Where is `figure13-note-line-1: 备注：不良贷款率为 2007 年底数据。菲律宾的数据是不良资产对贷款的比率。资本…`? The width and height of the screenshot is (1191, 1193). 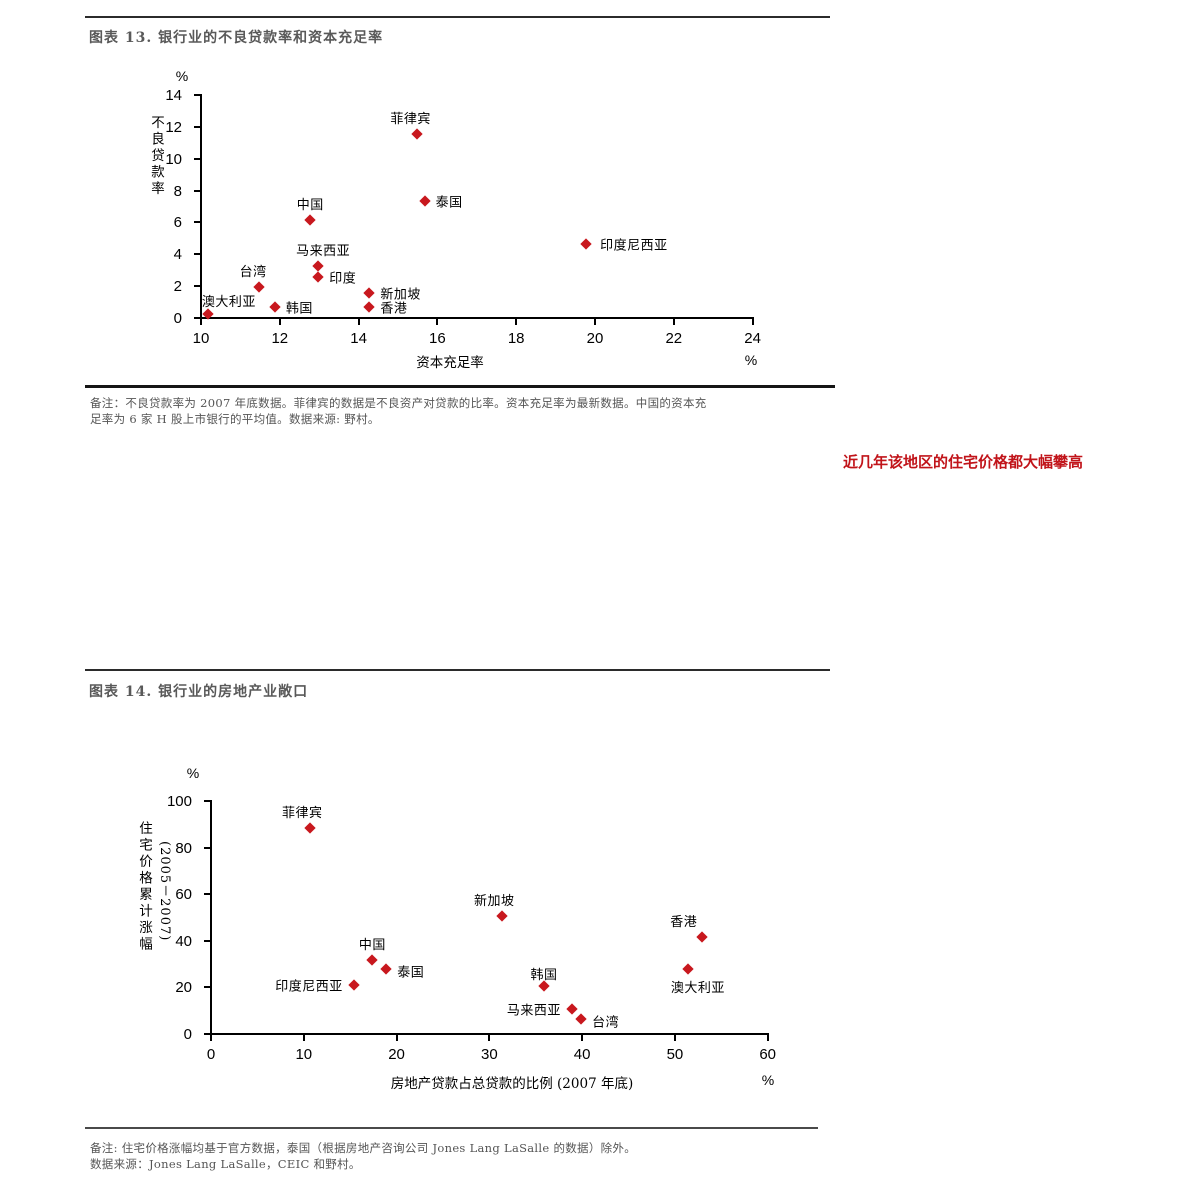 figure13-note-line-1: 备注：不良贷款率为 2007 年底数据。菲律宾的数据是不良资产对贷款的比率。资本… is located at coordinates (398, 403).